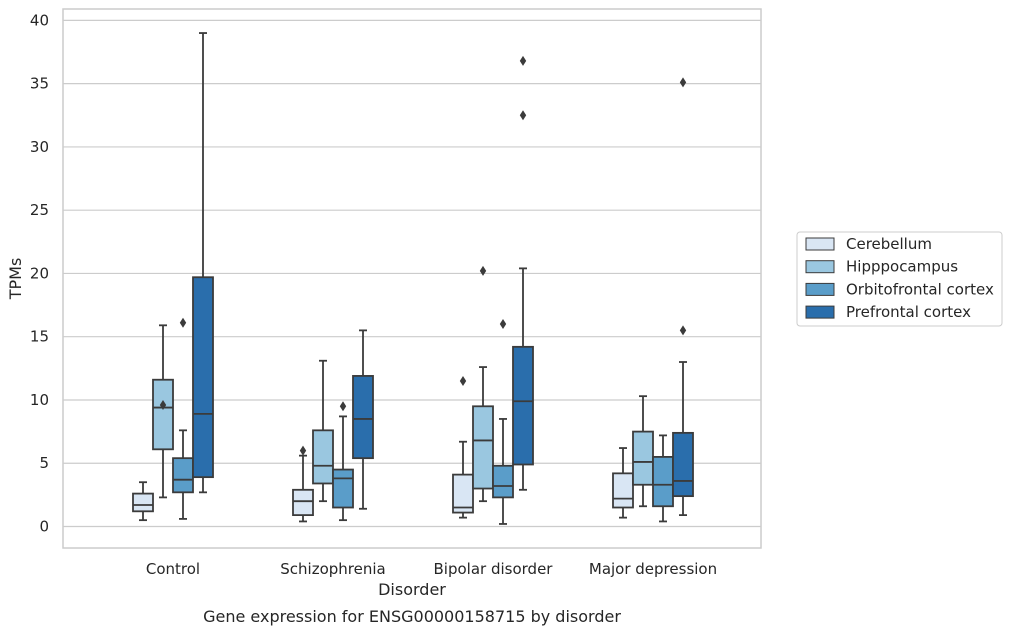  I want to click on x-tick-label: Schizophrenia, so click(332, 569).